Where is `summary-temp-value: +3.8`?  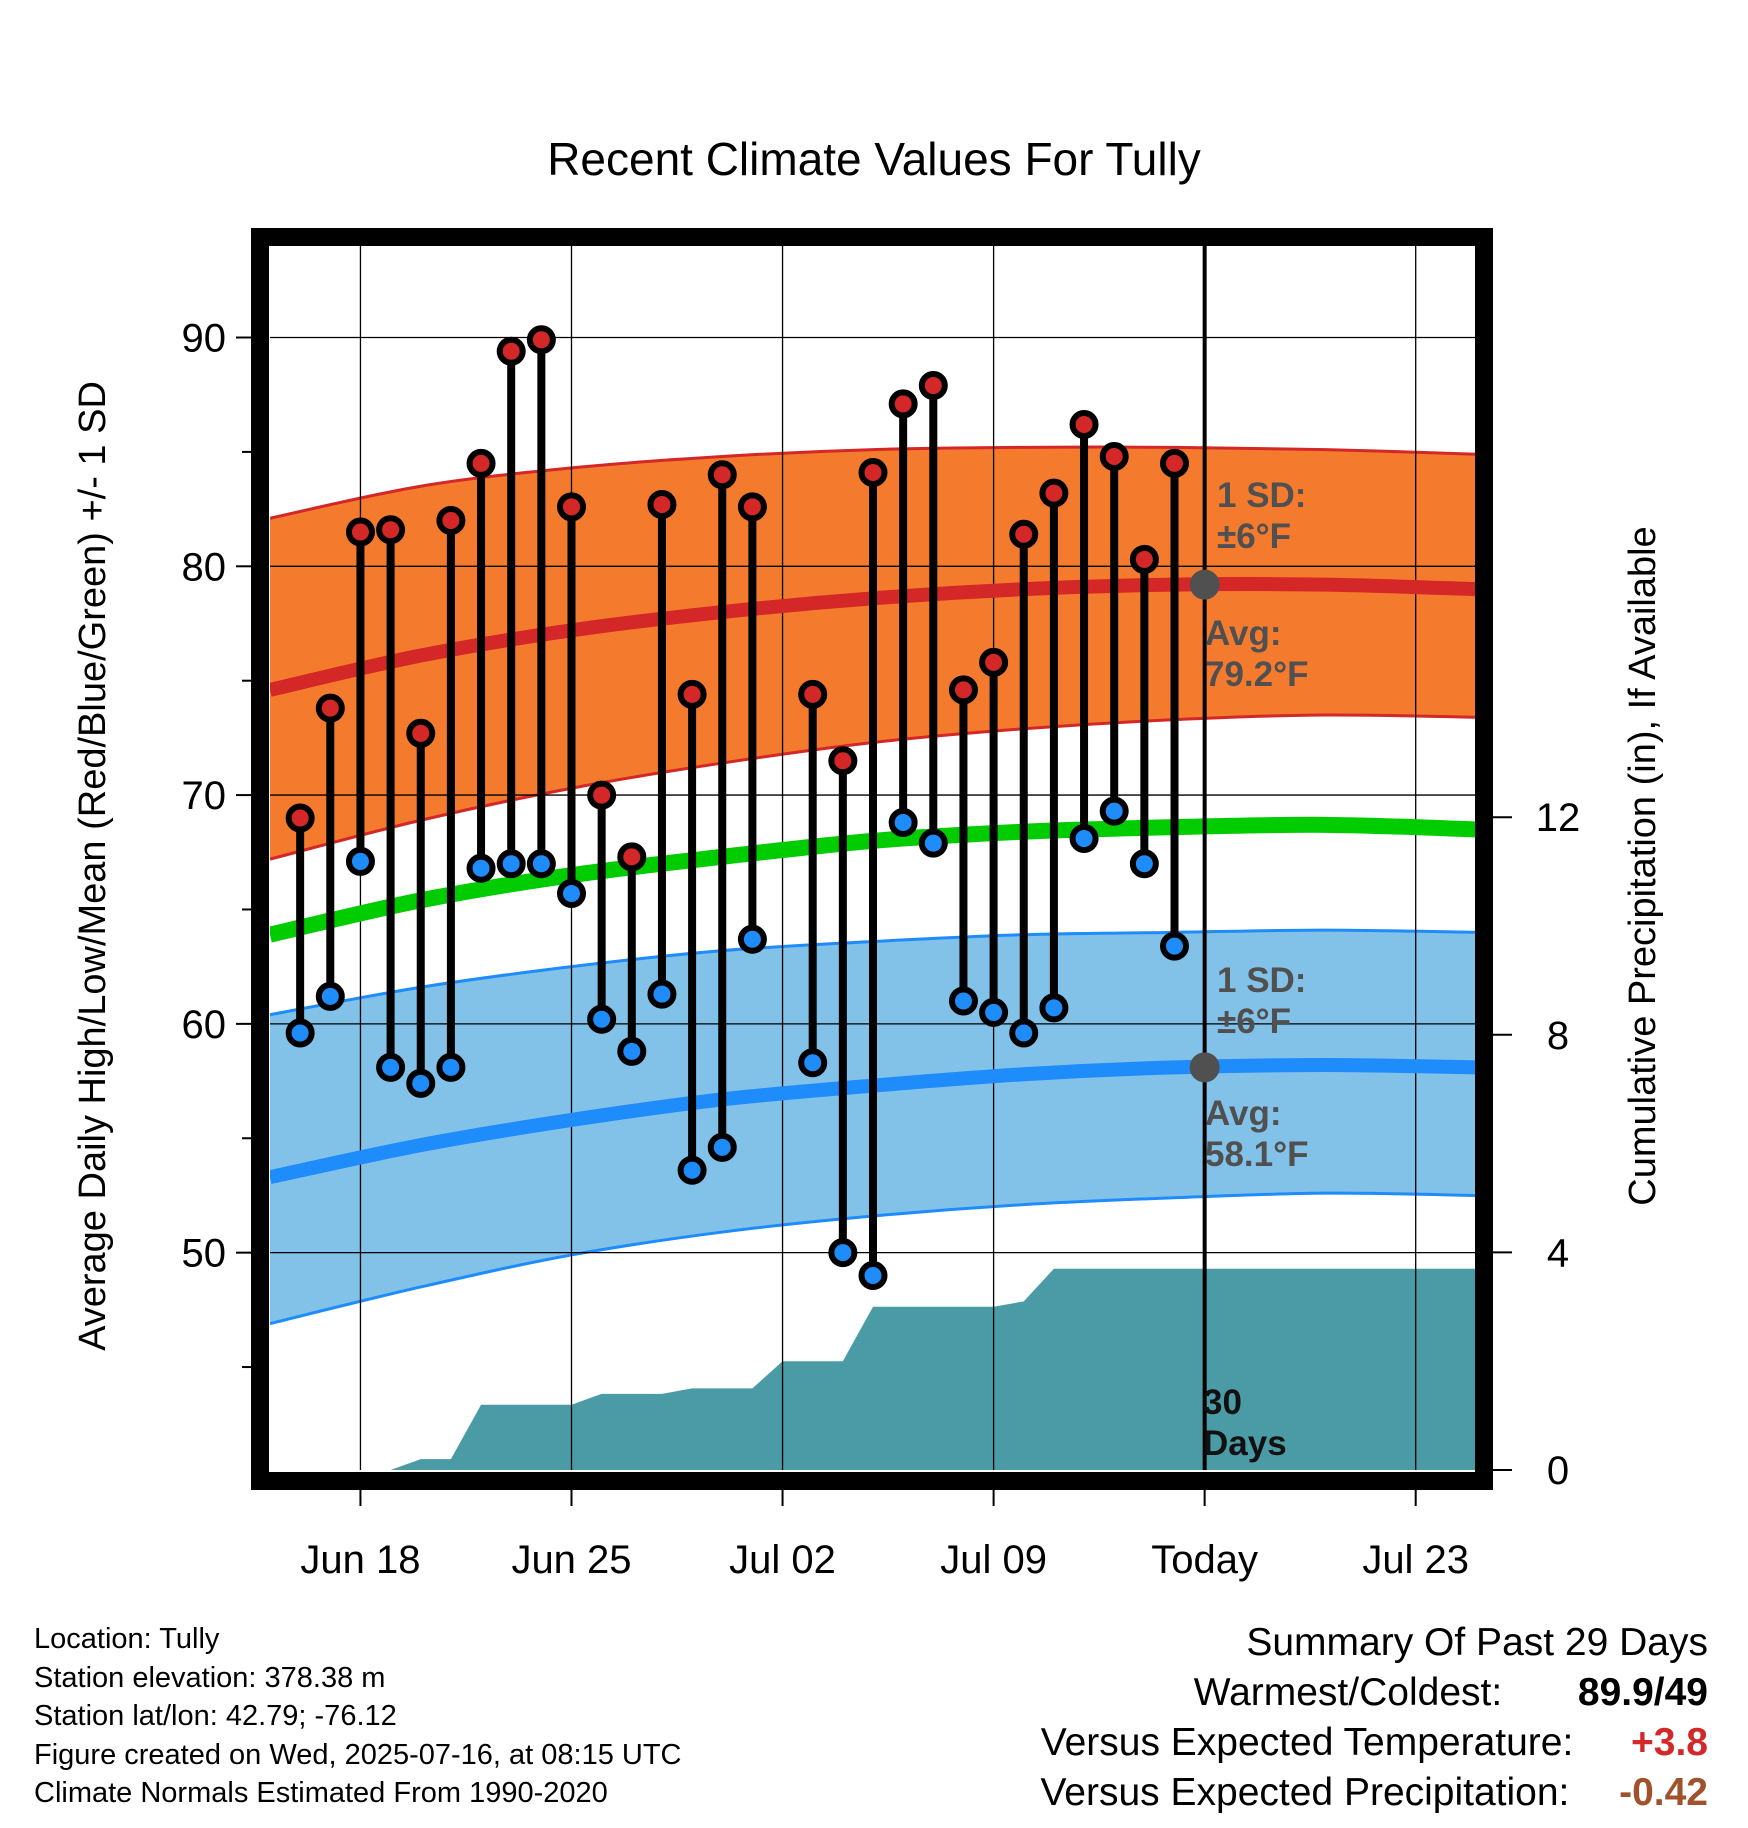
summary-temp-value: +3.8 is located at coordinates (1669, 1742).